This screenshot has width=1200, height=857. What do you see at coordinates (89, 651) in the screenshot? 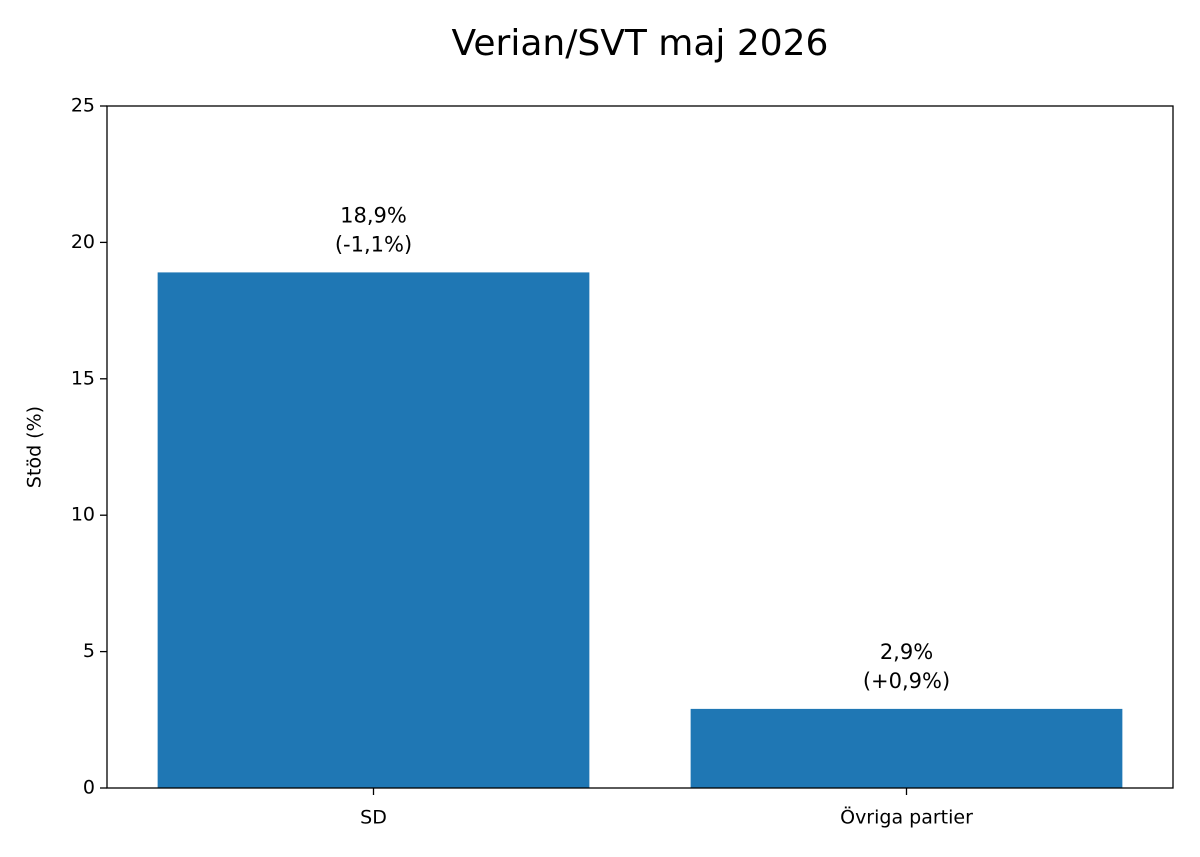
I see `y-tick-label: 5` at bounding box center [89, 651].